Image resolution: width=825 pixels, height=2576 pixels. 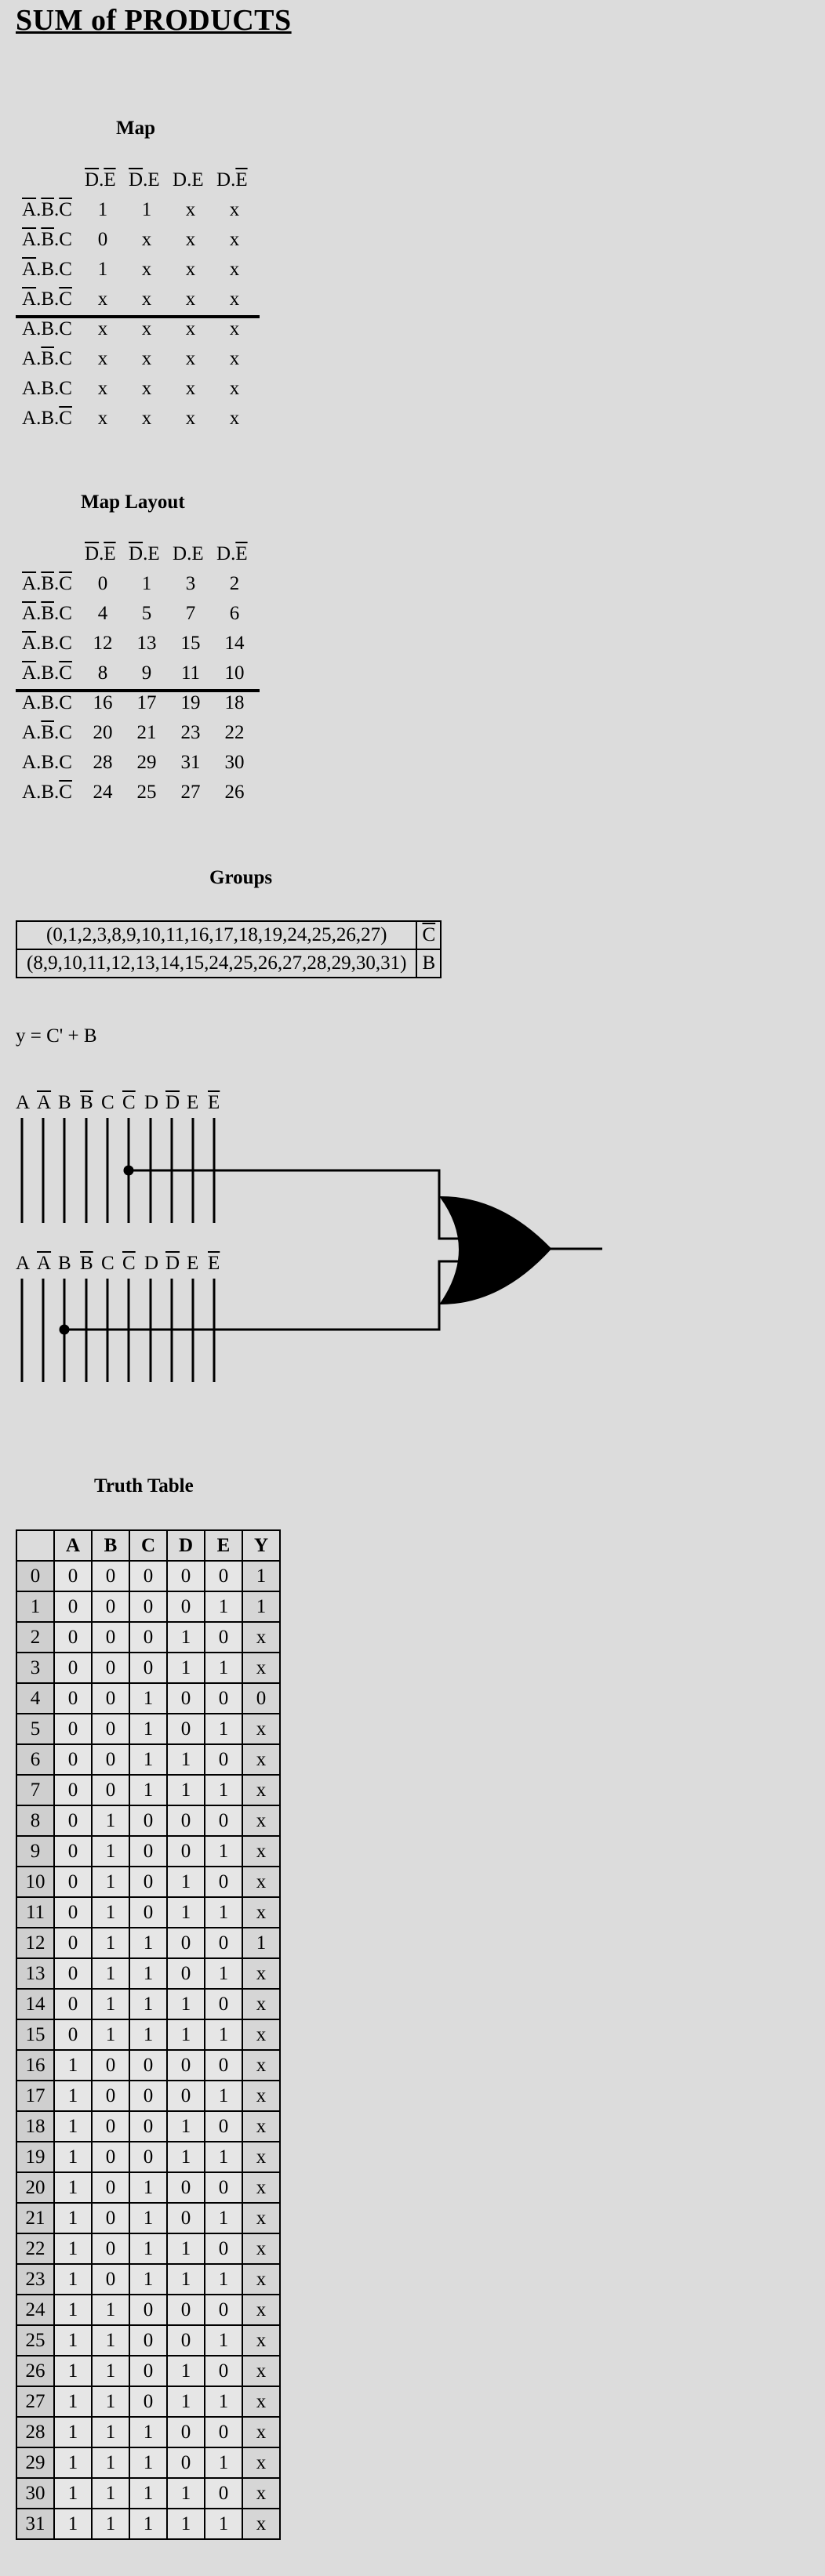 I want to click on map-cell: 6, so click(x=234, y=614).